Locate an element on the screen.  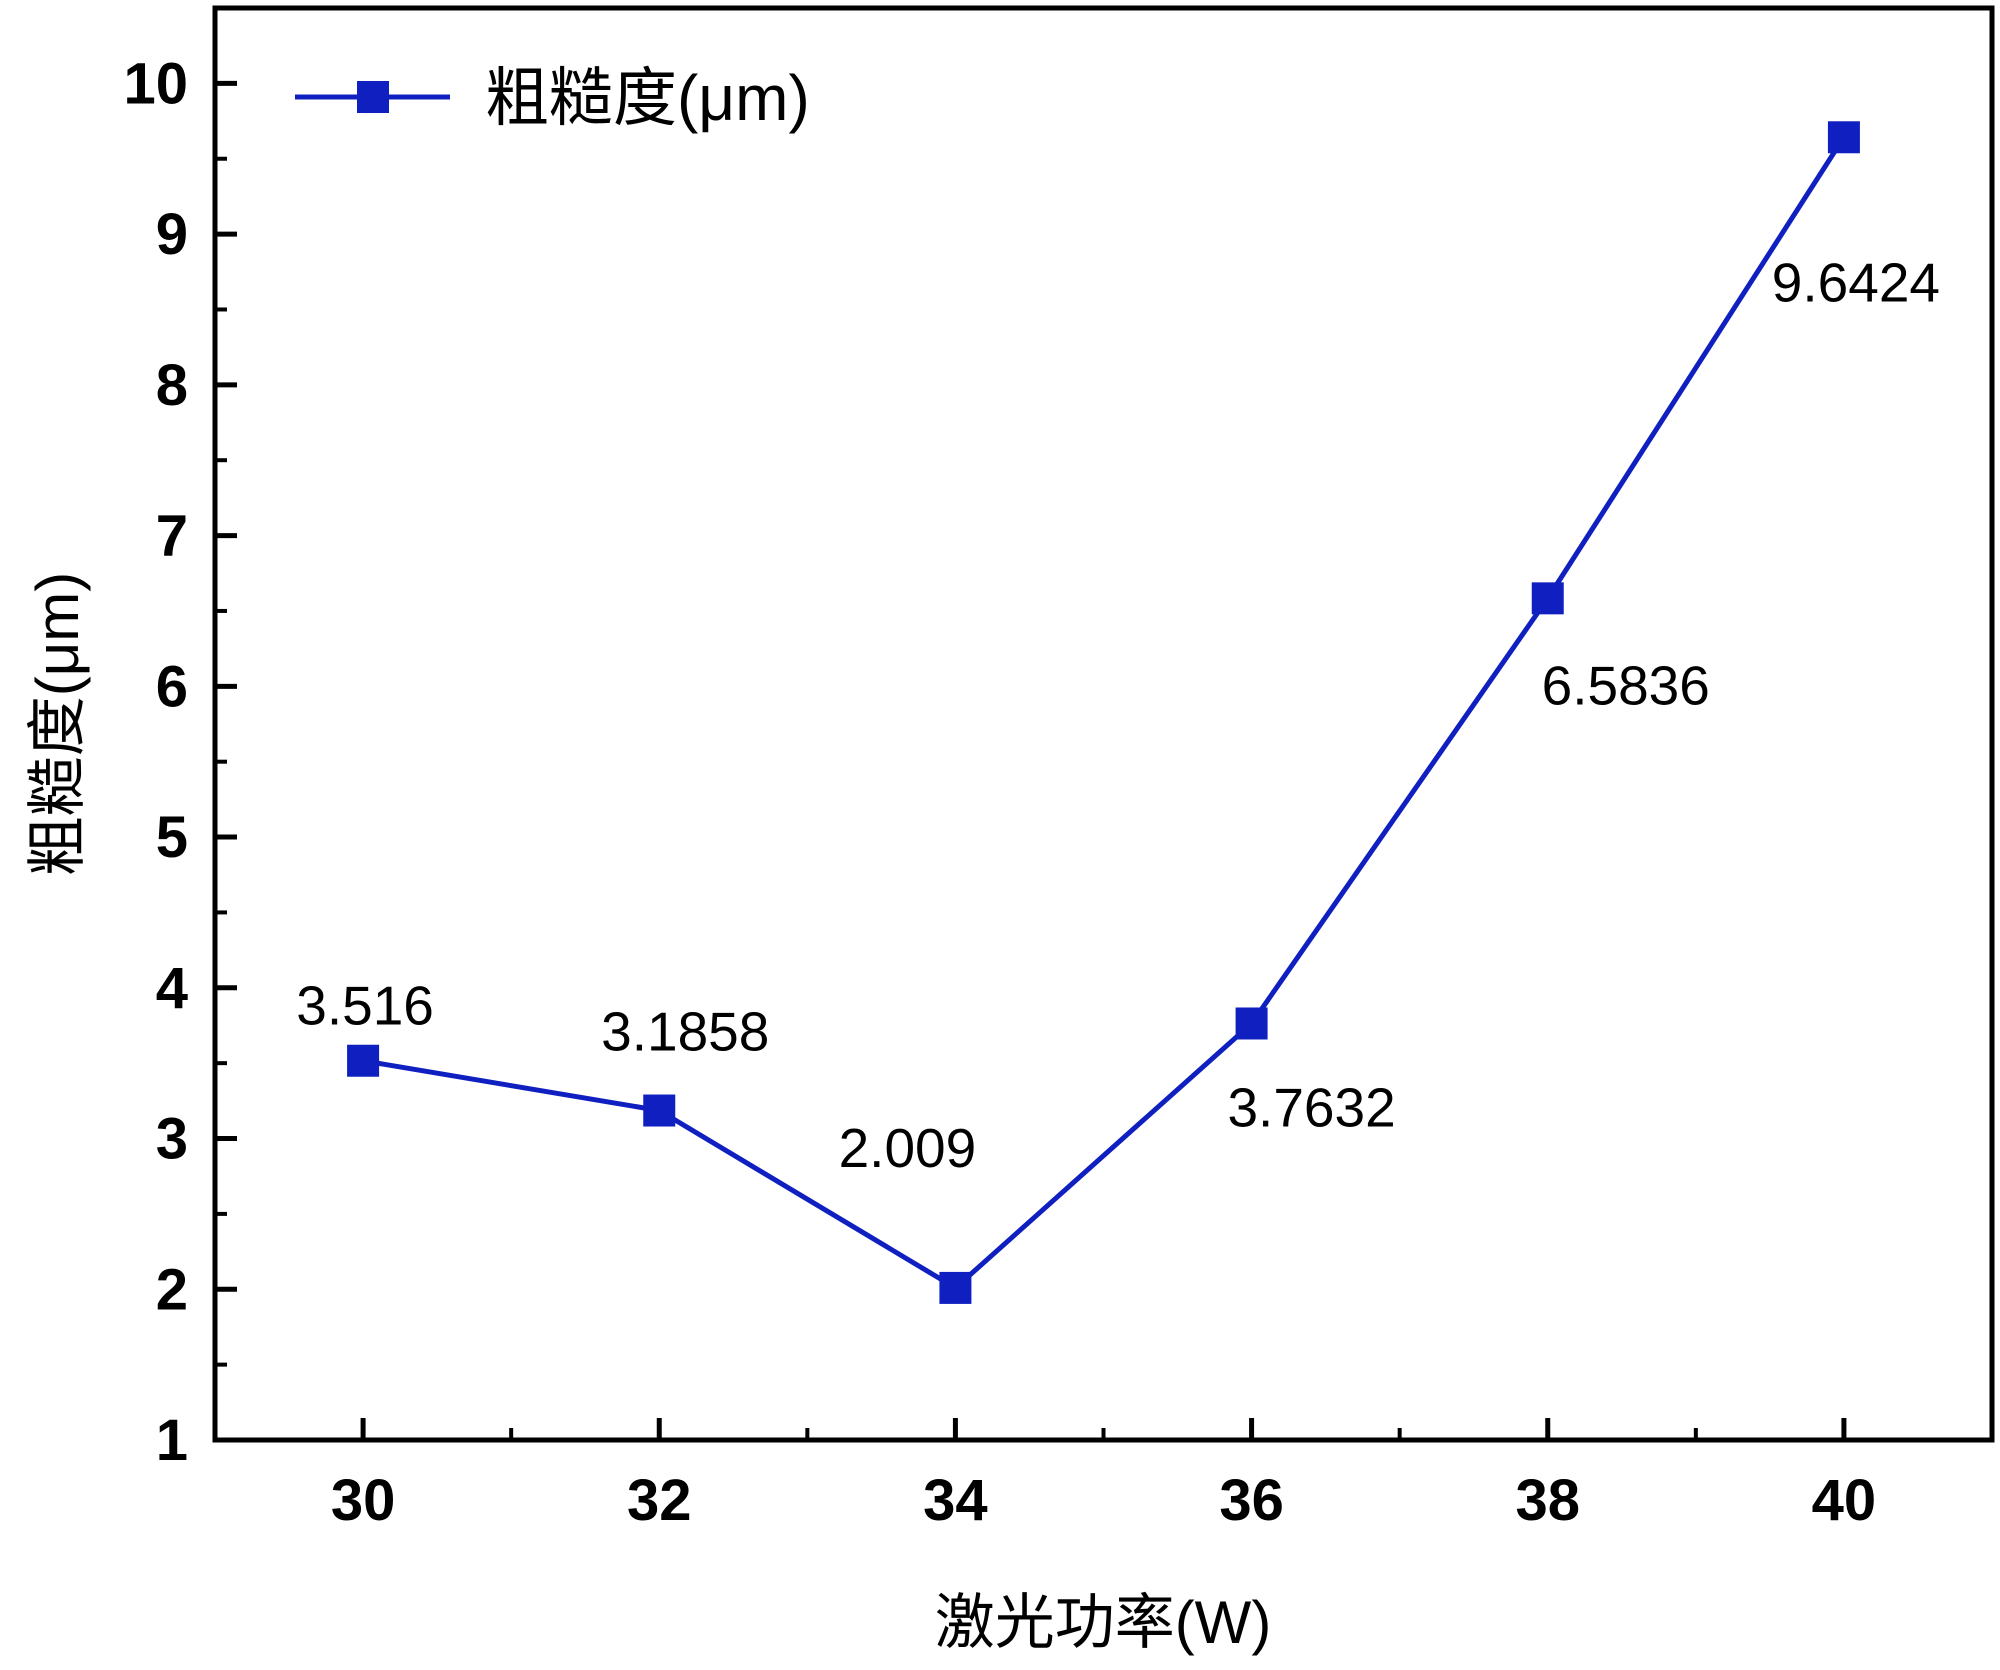
x-tick-label: 34 is located at coordinates (955, 1500).